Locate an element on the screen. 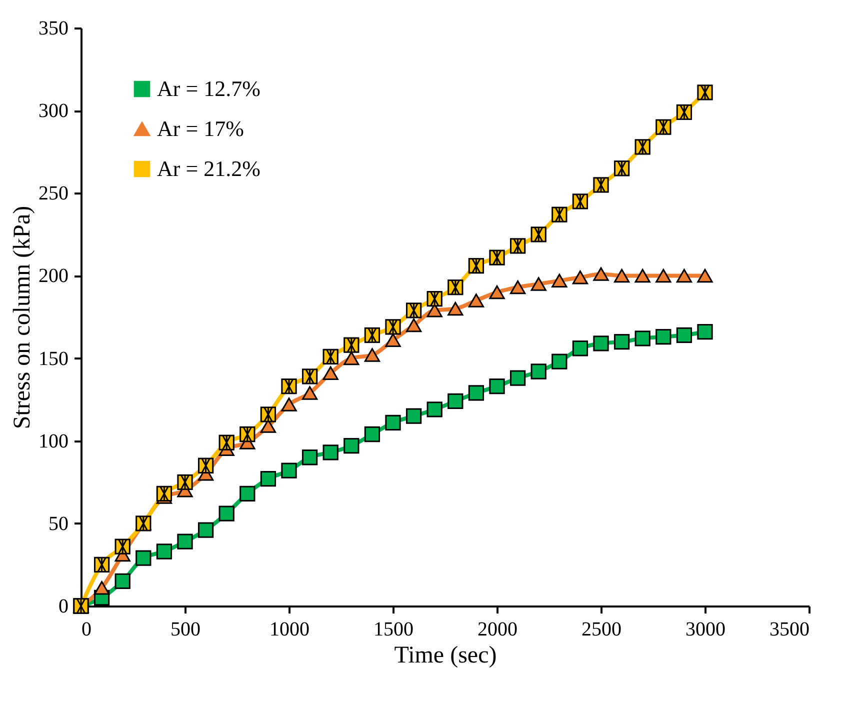 The image size is (846, 701). x-tick-label: 1500 is located at coordinates (394, 629).